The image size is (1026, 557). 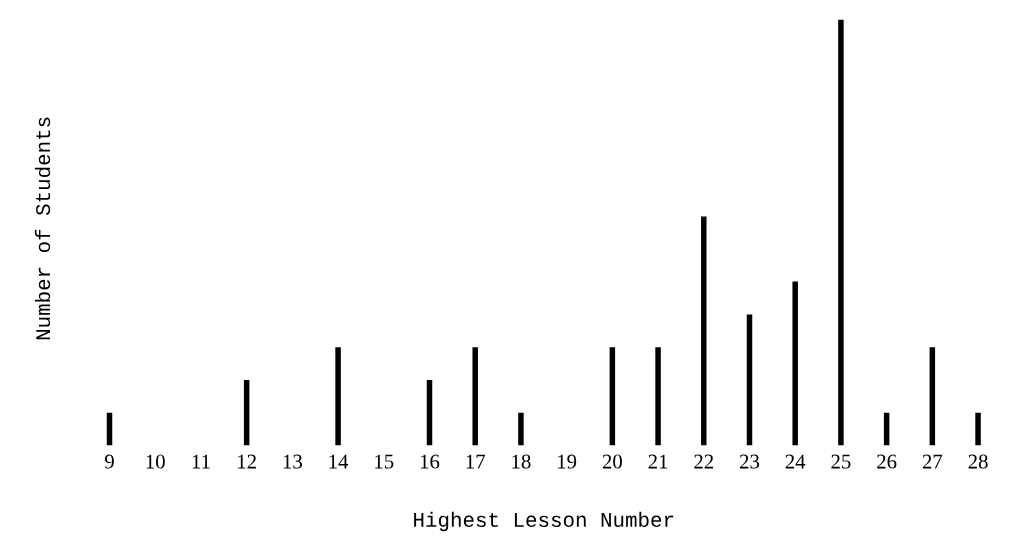 What do you see at coordinates (795, 461) in the screenshot?
I see `x-tick-label: 24` at bounding box center [795, 461].